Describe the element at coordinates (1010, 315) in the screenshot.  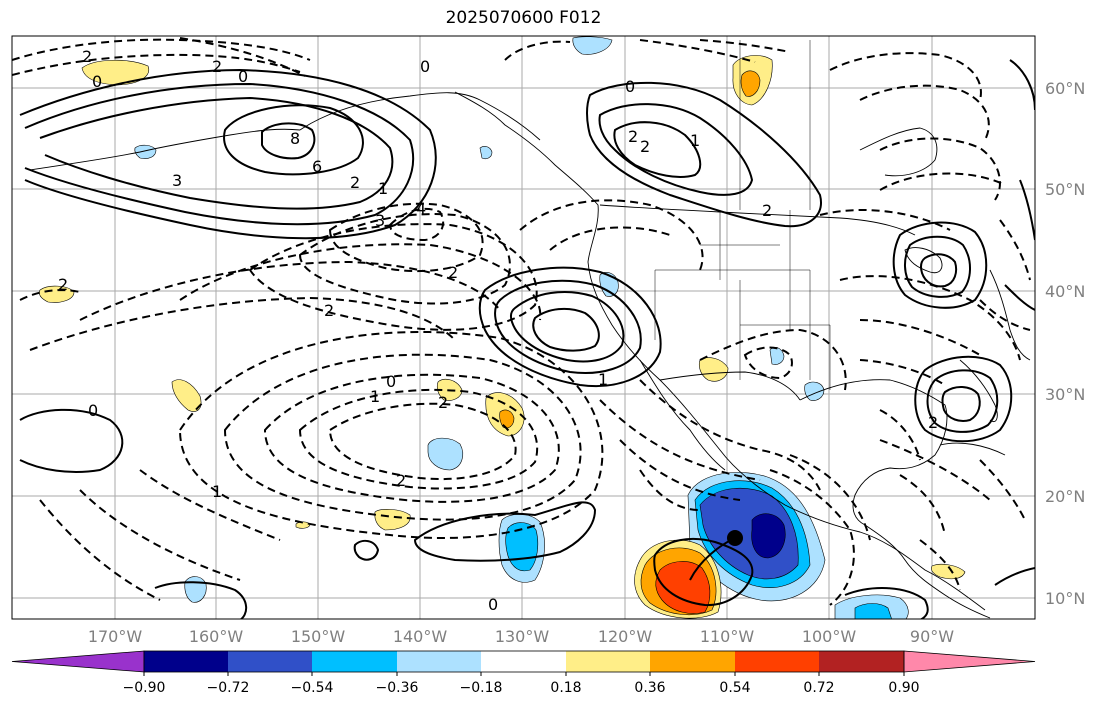
I see `east-coast` at that location.